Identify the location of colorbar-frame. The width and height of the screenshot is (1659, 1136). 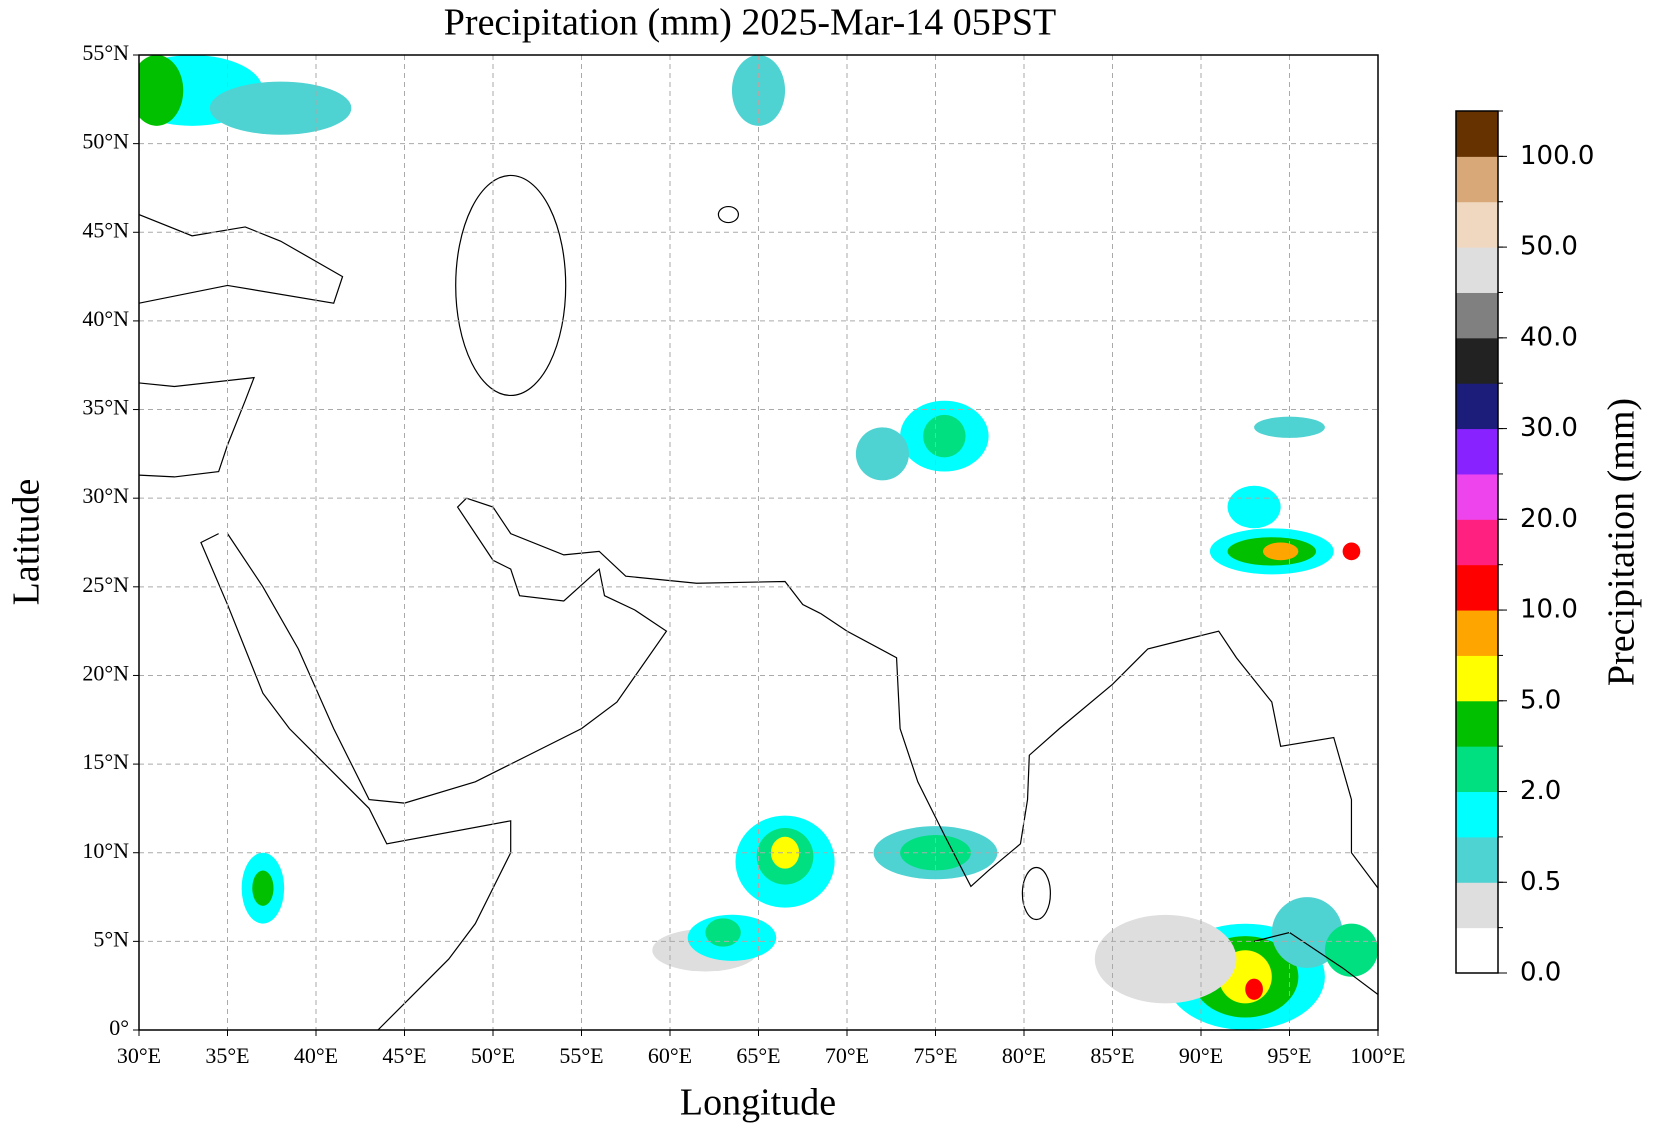
(1477, 542).